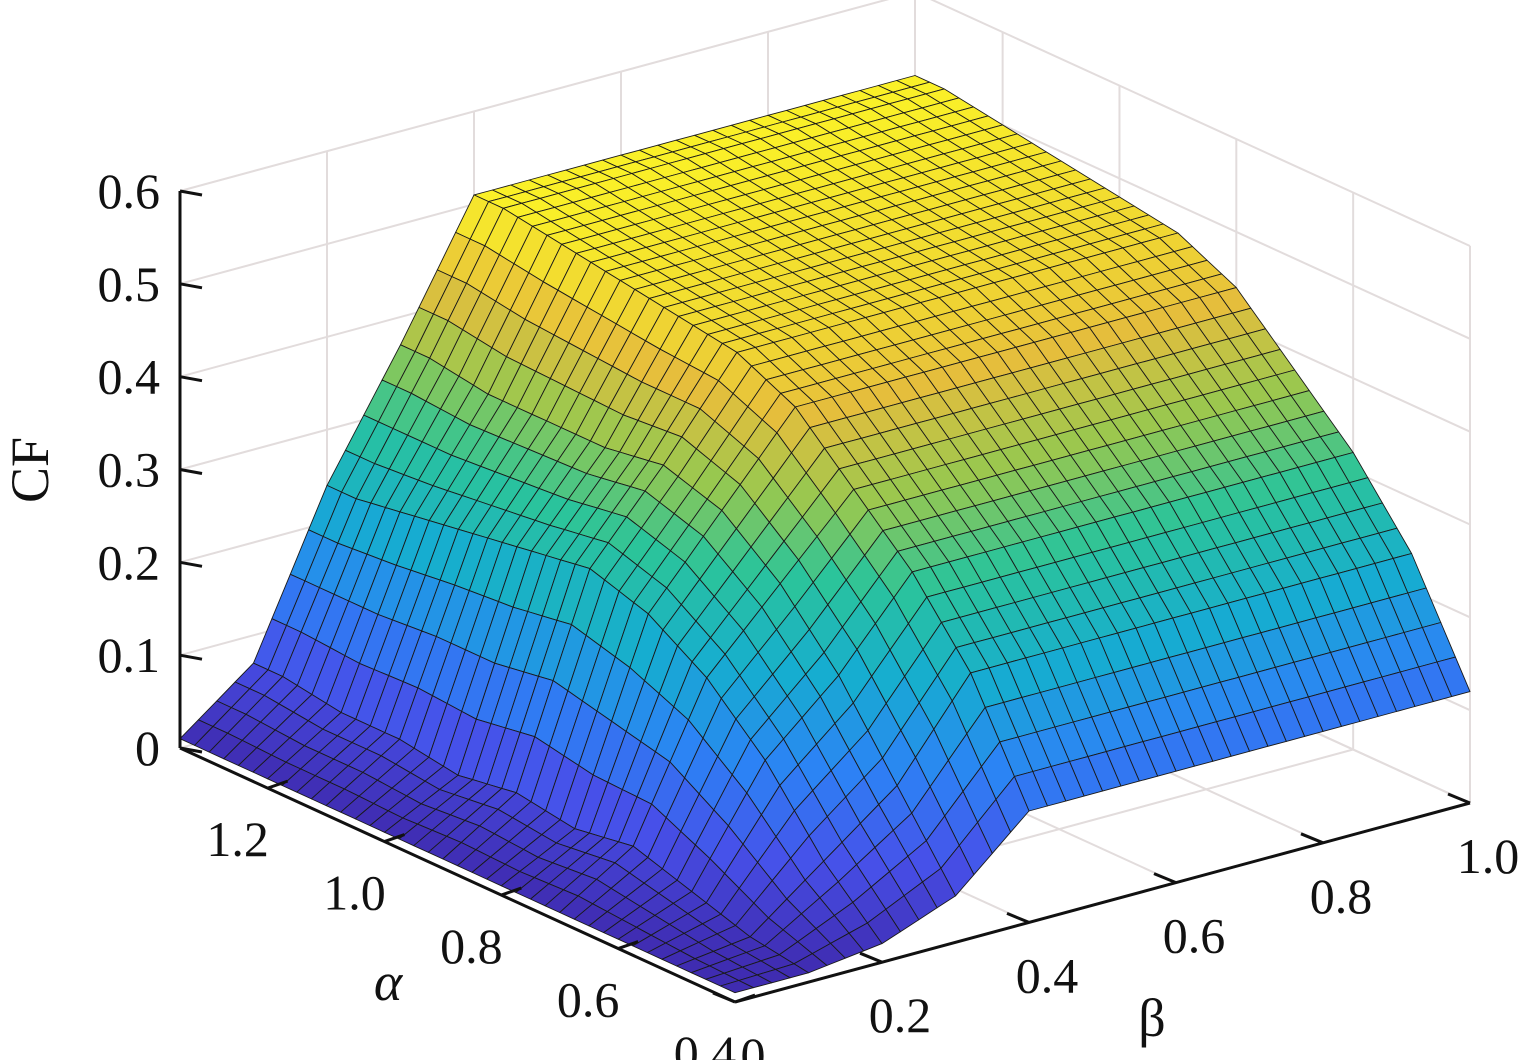 Image resolution: width=1519 pixels, height=1060 pixels. What do you see at coordinates (30, 470) in the screenshot?
I see `z-axis-label: CF` at bounding box center [30, 470].